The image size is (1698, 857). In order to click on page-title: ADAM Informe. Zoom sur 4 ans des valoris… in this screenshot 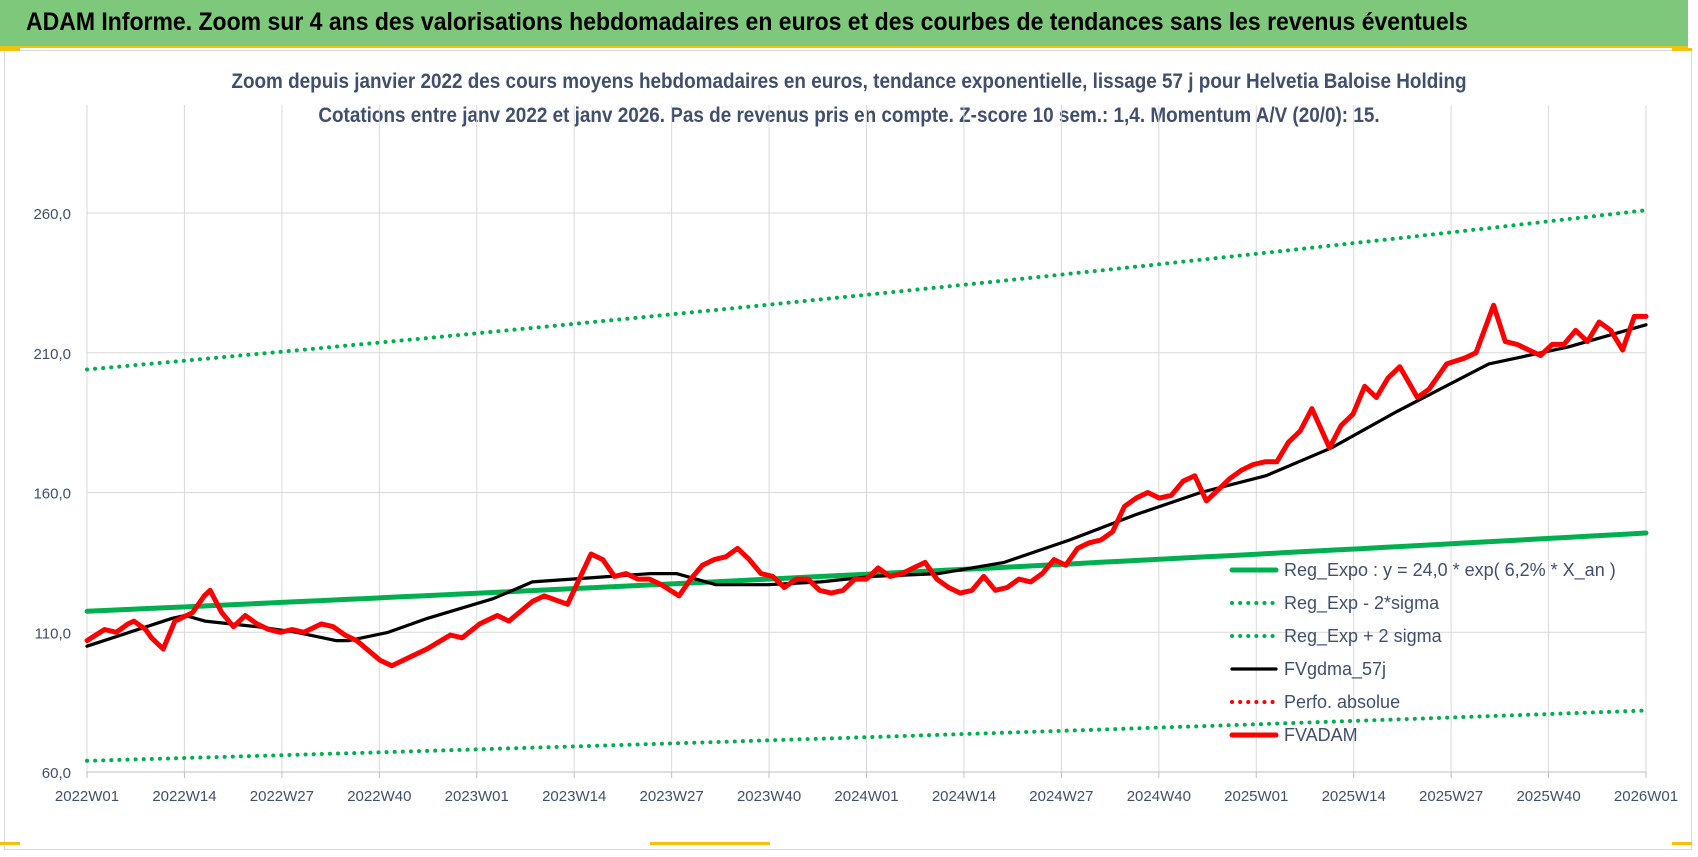, I will do `click(747, 22)`.